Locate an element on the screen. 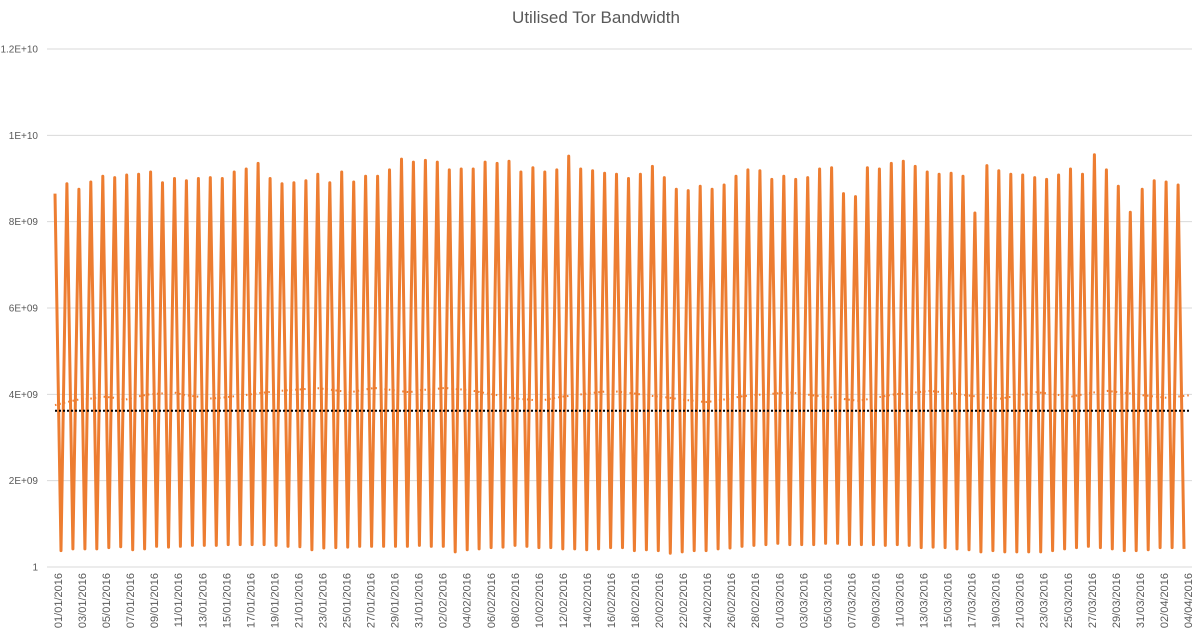 Image resolution: width=1198 pixels, height=641 pixels. x-tick-label: 07/01/2016 is located at coordinates (131, 600).